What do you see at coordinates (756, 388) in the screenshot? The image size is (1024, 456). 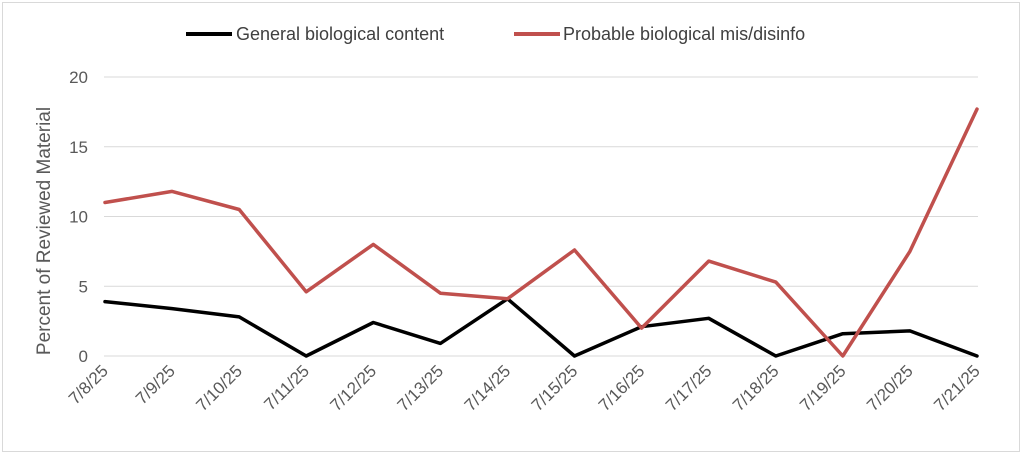 I see `x-tick-label: 7/18/25` at bounding box center [756, 388].